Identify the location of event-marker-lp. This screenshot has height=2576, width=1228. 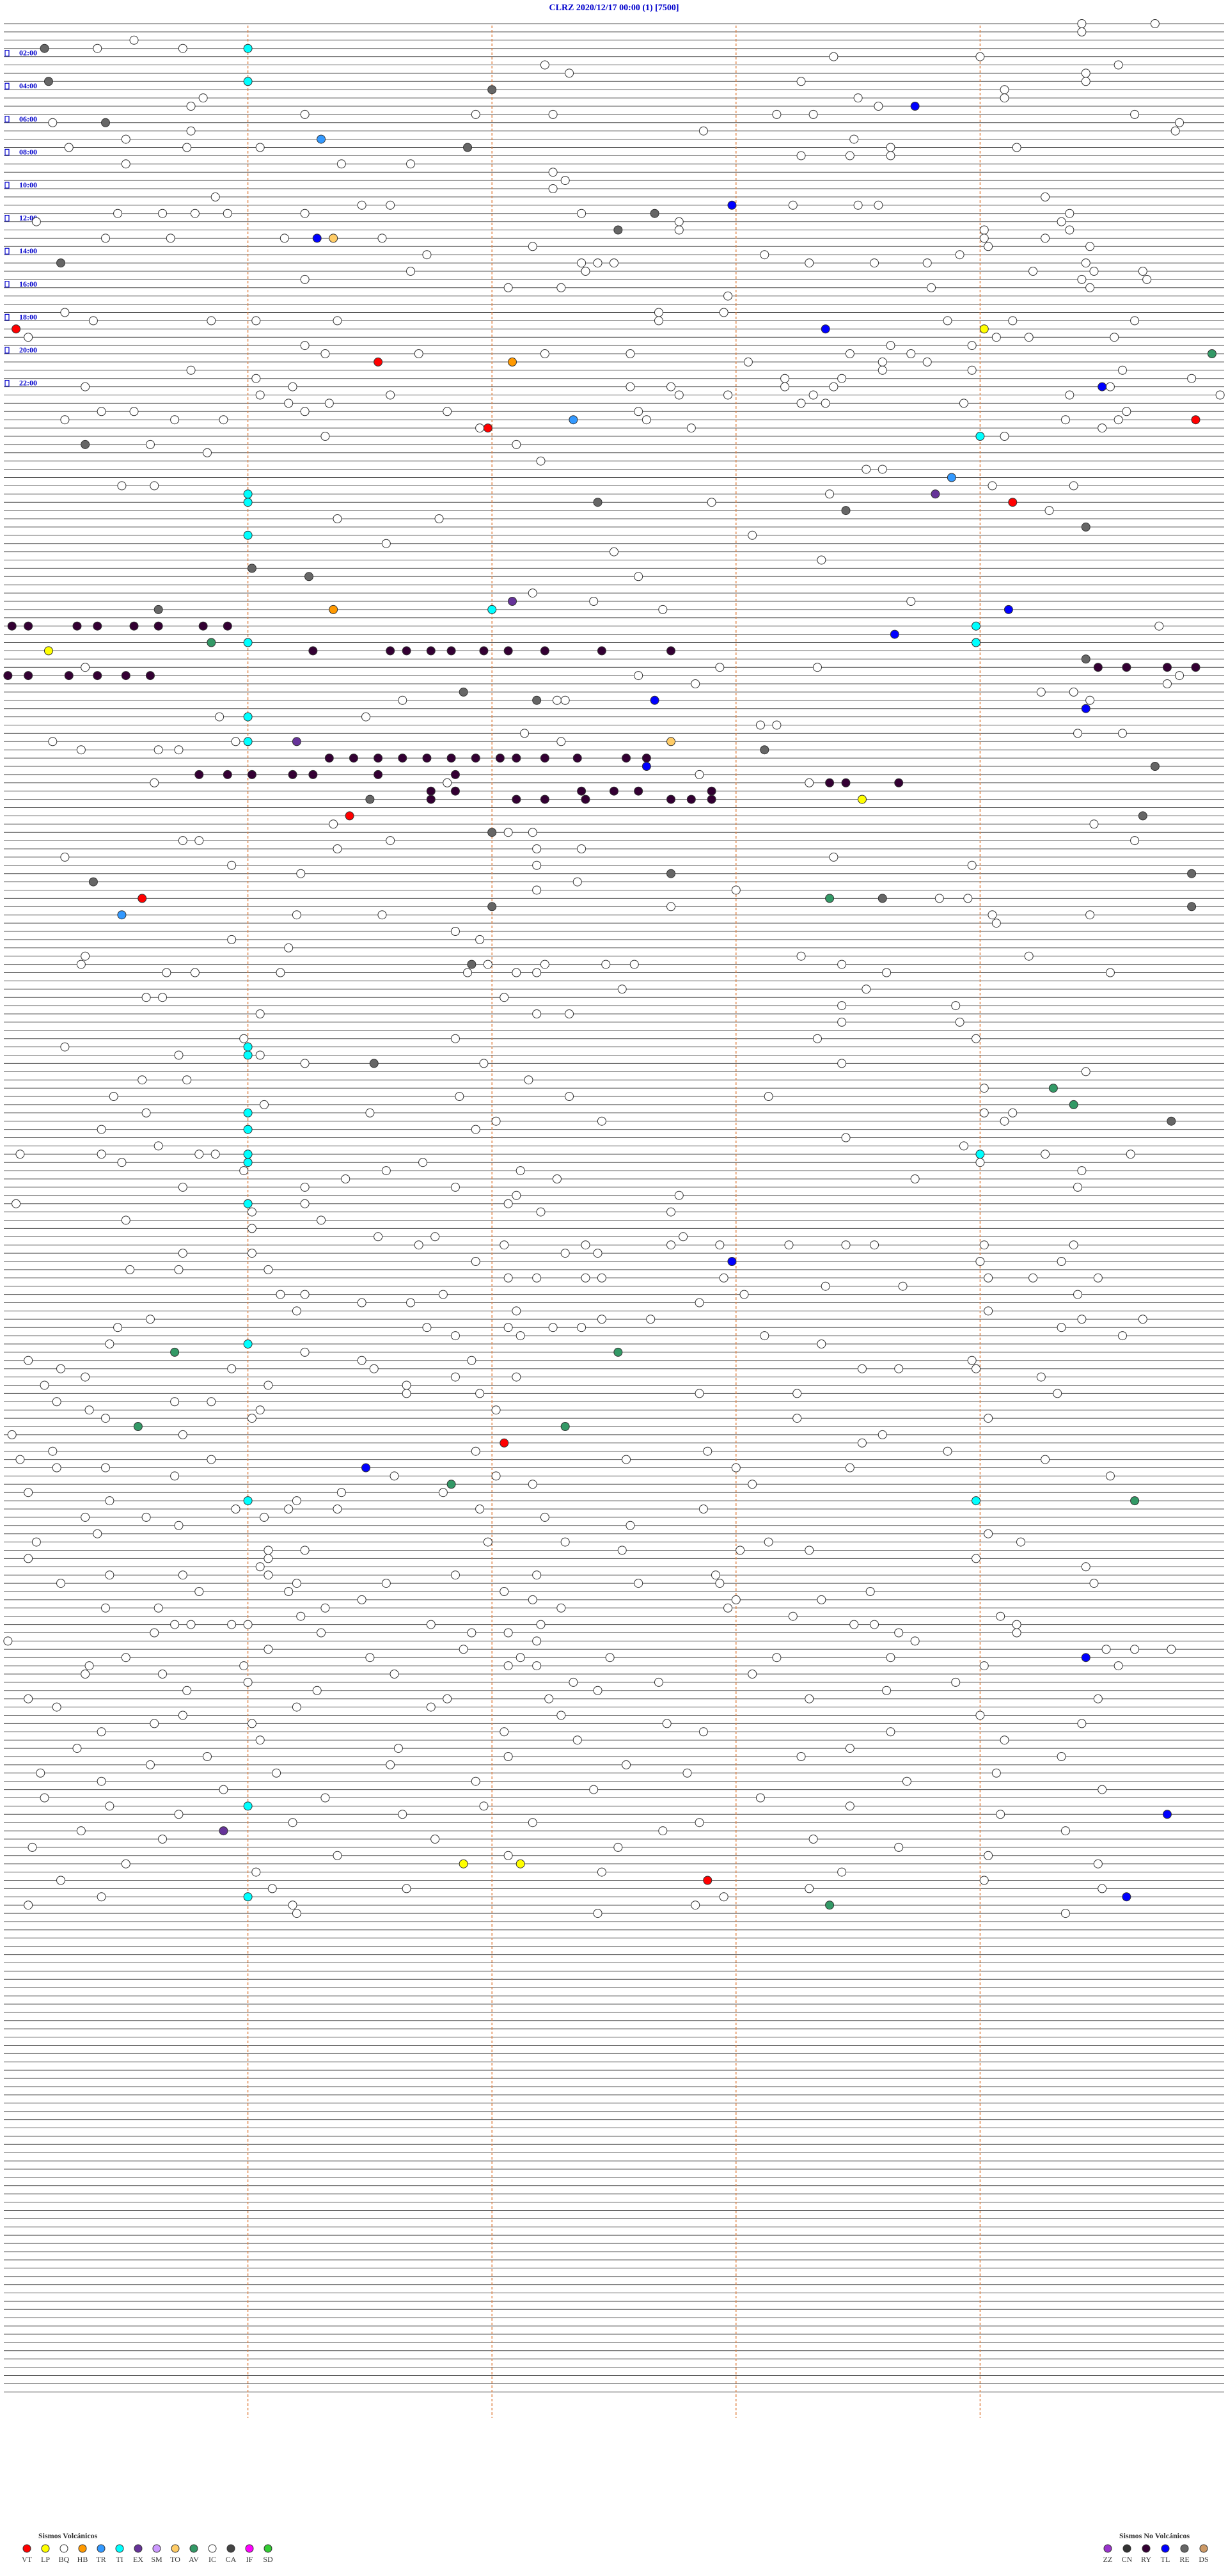
(463, 1864).